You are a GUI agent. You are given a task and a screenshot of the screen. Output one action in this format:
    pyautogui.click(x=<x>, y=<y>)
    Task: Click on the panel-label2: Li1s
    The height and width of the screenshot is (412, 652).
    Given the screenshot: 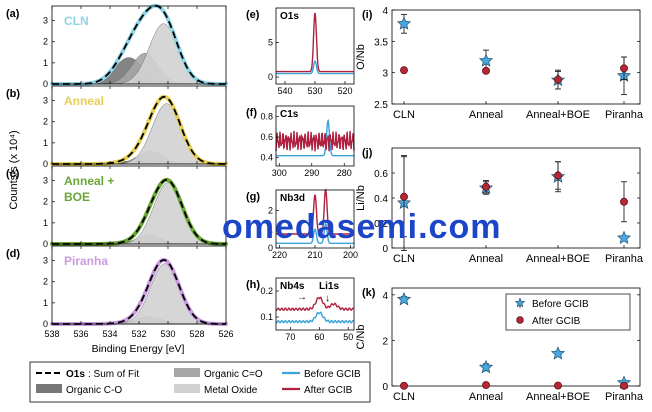 What is the action you would take?
    pyautogui.click(x=329, y=286)
    